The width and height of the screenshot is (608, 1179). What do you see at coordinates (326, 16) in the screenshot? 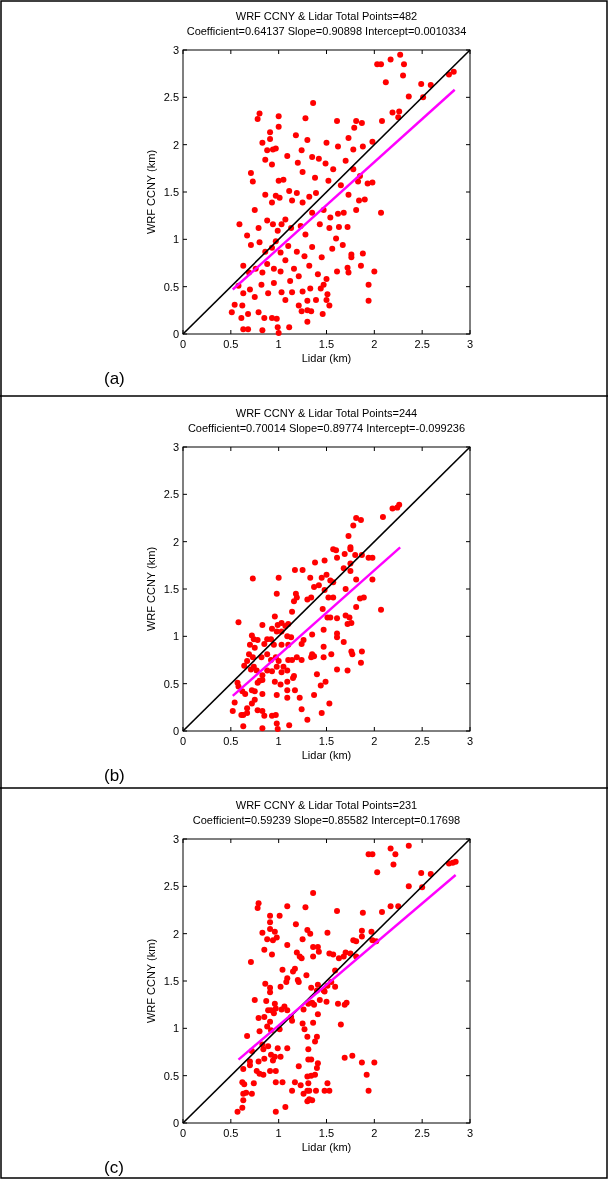
I see `chart-title: WRF CCNY & Lidar Total Points=482` at bounding box center [326, 16].